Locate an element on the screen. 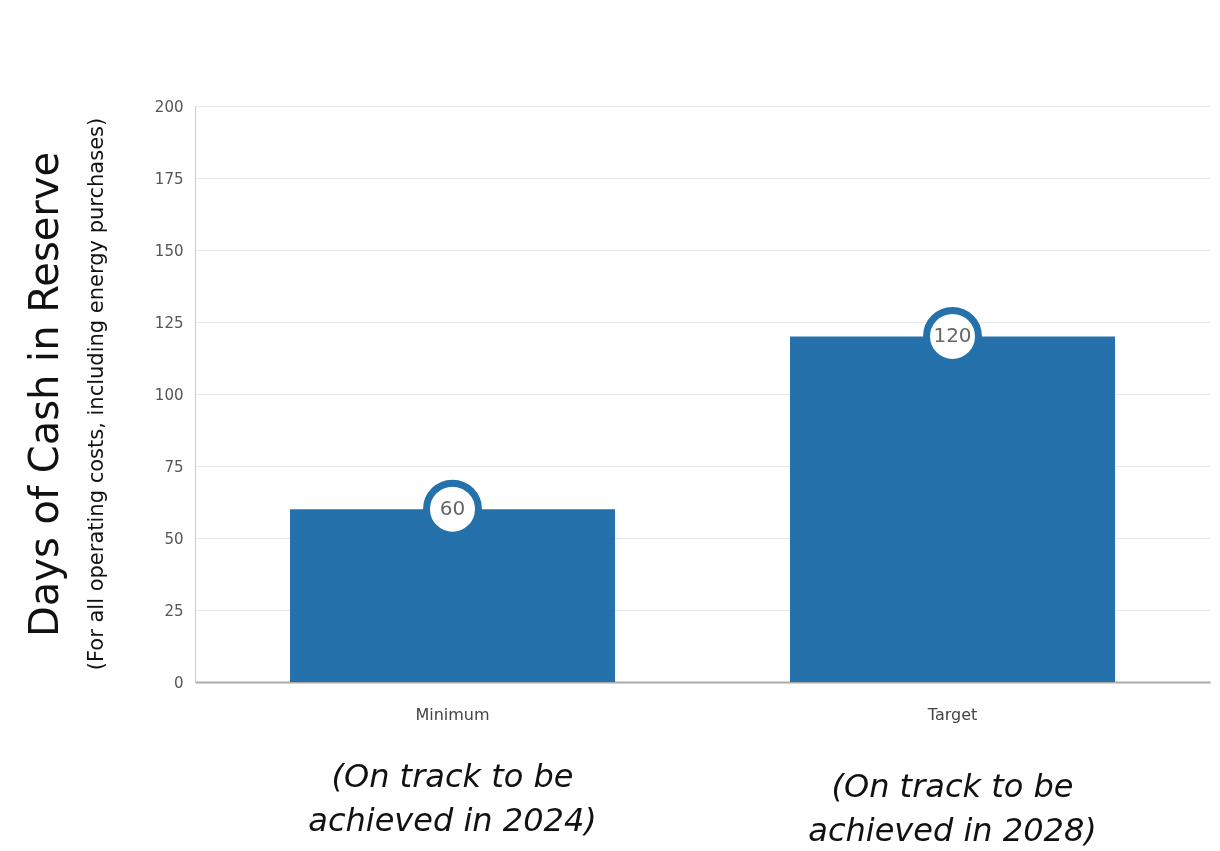 The height and width of the screenshot is (851, 1220). x-tick-label: Minimum is located at coordinates (452, 714).